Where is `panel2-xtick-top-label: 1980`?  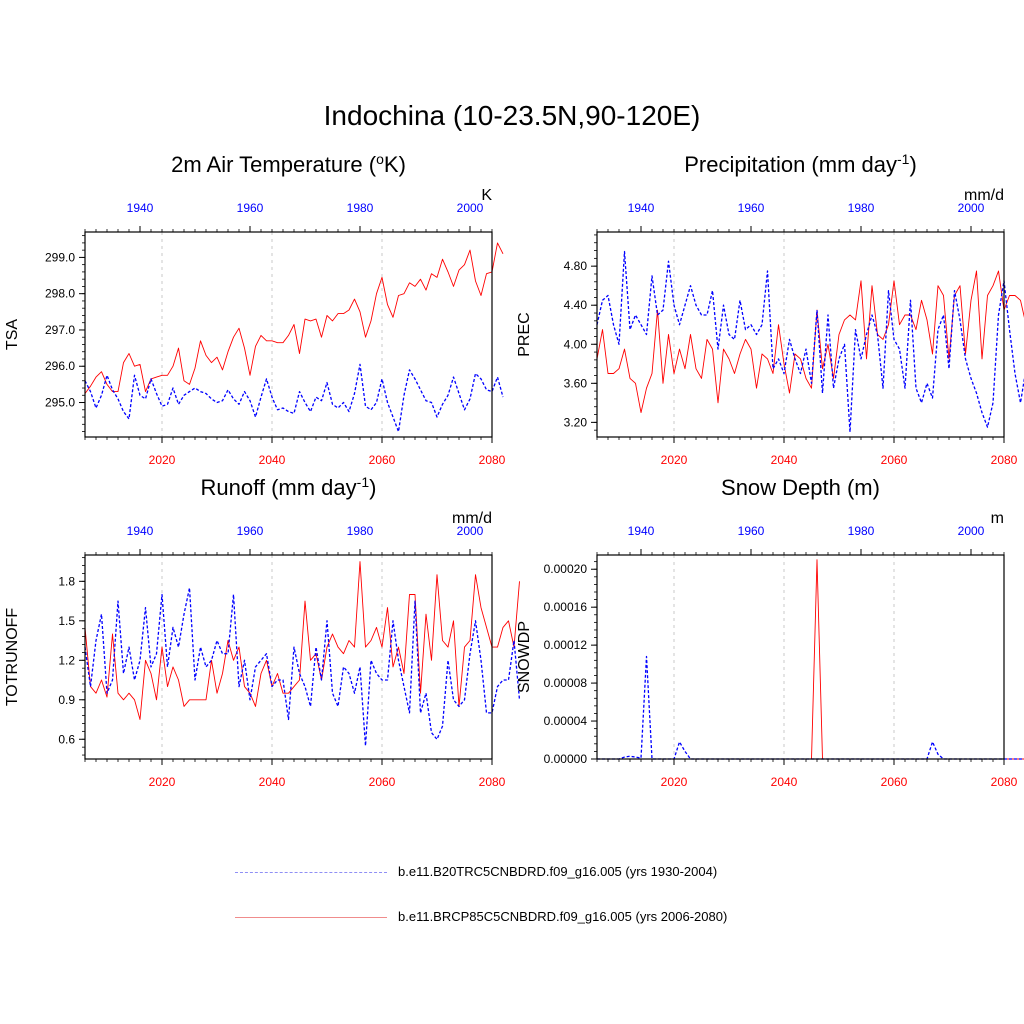 panel2-xtick-top-label: 1980 is located at coordinates (861, 208).